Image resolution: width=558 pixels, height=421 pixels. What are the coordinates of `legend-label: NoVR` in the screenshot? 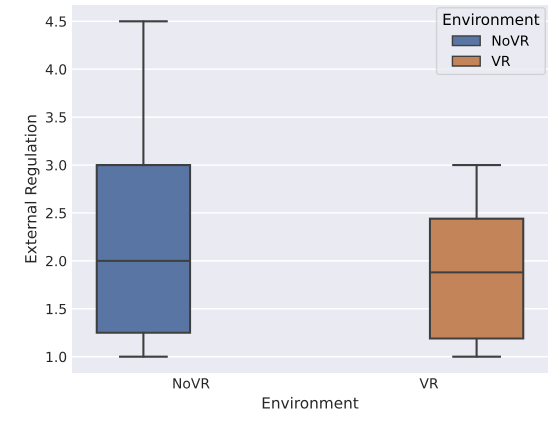 It's located at (510, 40).